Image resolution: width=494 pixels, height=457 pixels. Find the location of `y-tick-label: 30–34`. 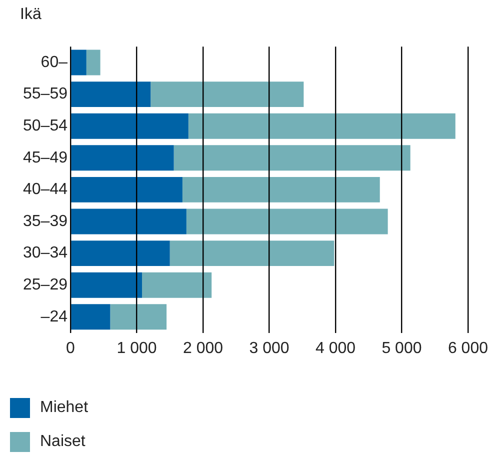

y-tick-label: 30–34 is located at coordinates (45, 253).